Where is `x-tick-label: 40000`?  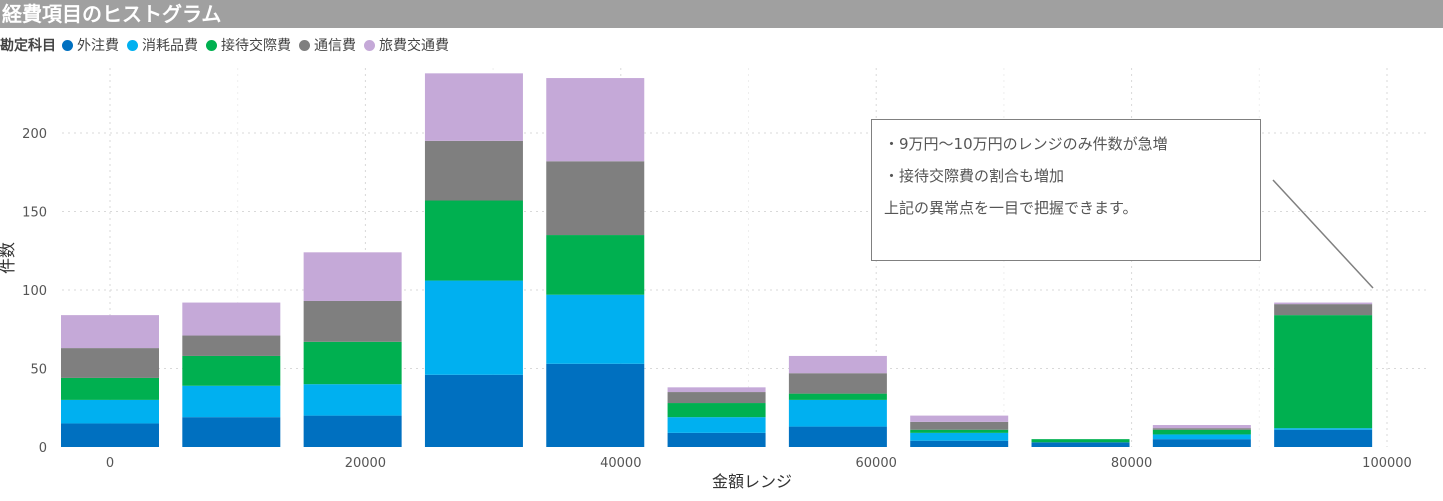 x-tick-label: 40000 is located at coordinates (620, 463).